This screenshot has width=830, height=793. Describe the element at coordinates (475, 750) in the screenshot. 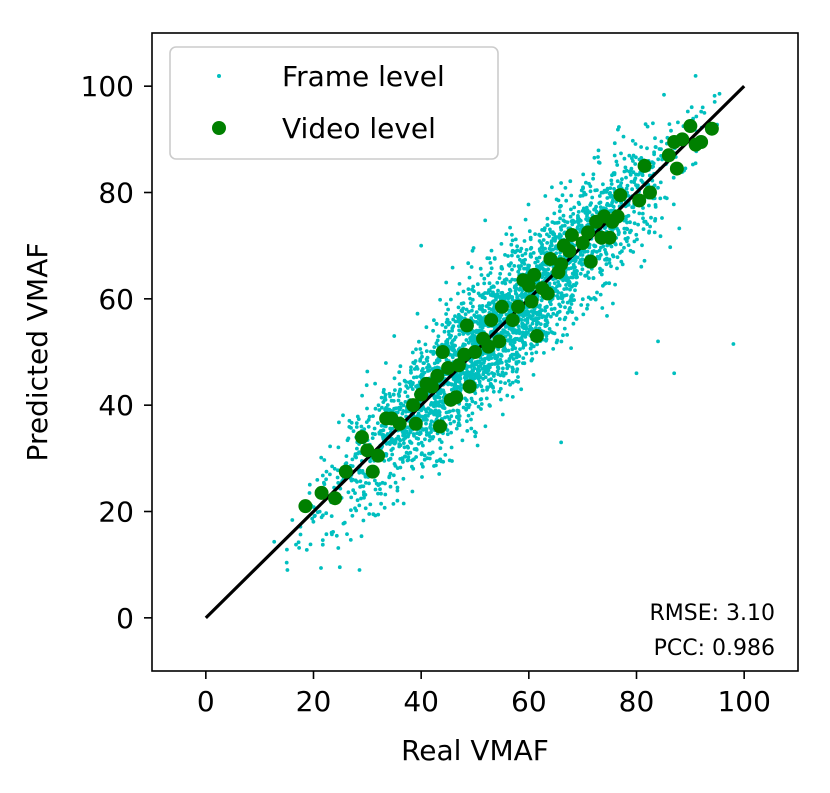

I see `x-axis-label: Real VMAF` at that location.